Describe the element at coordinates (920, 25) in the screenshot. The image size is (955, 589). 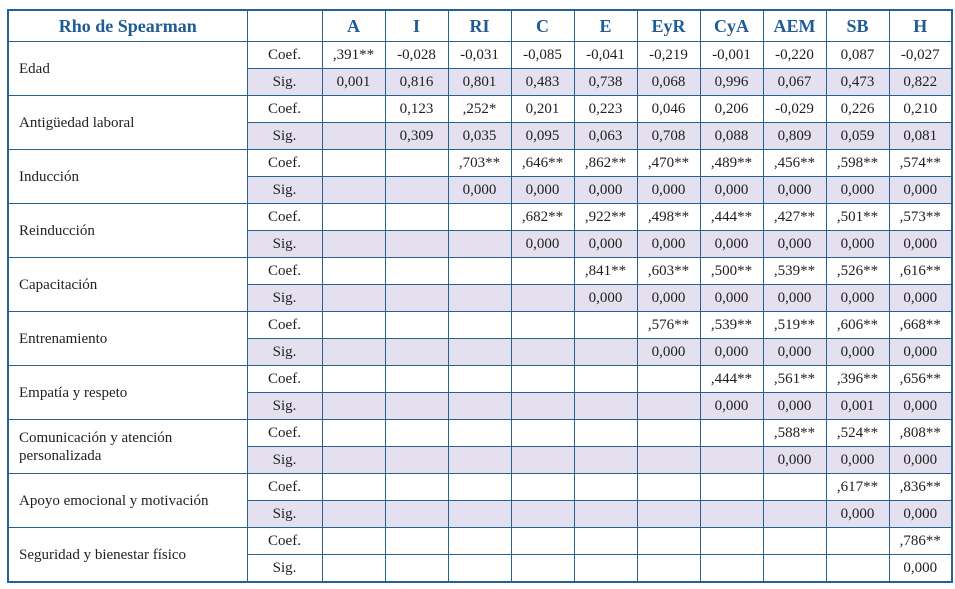
I see `column-header-H: H` at that location.